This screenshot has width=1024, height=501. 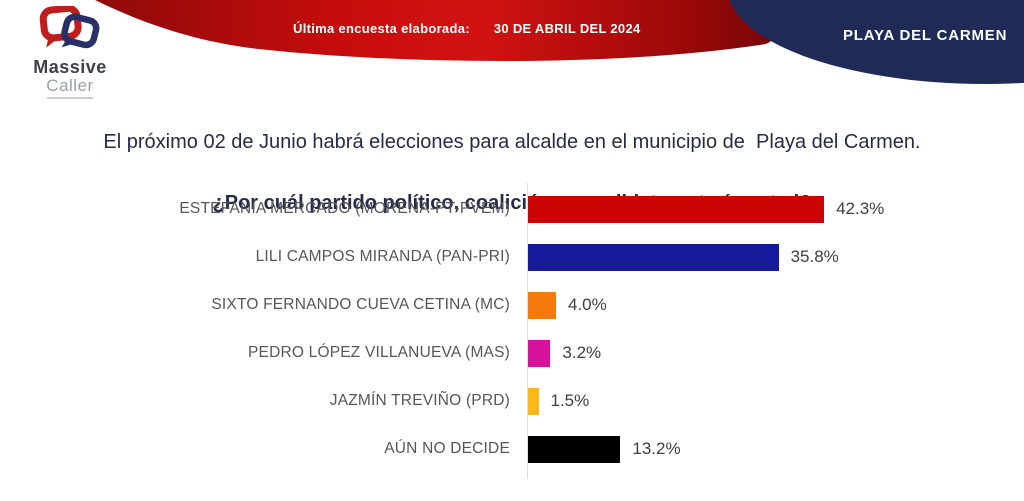 I want to click on bar-area: 42.3%, so click(x=776, y=209).